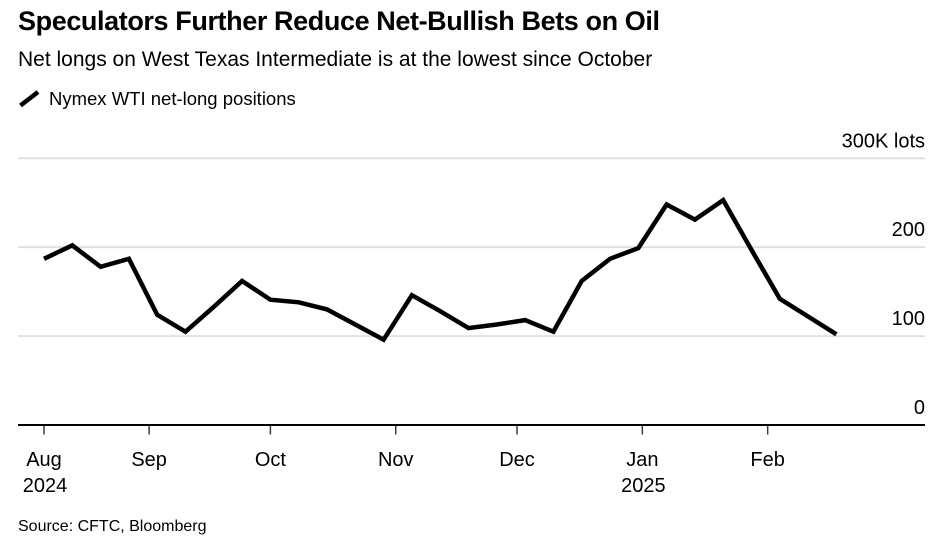  Describe the element at coordinates (172, 98) in the screenshot. I see `legend-label: Nymex WTI net-long positions` at that location.